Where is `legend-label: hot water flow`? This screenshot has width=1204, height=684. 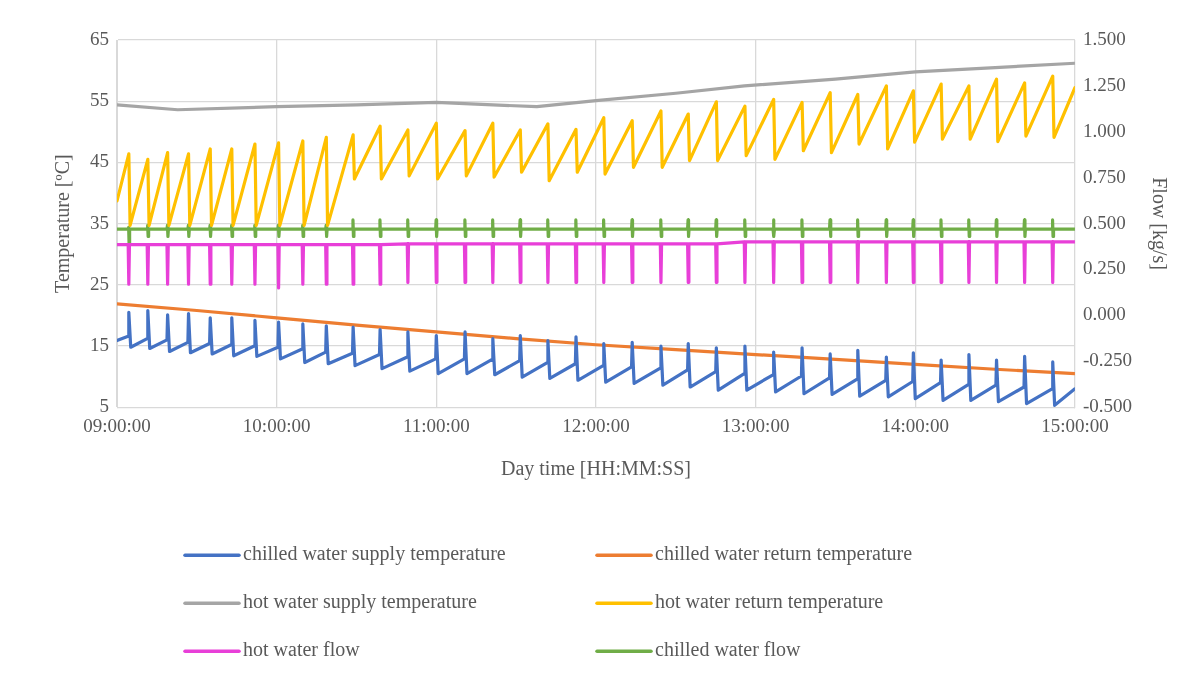 legend-label: hot water flow is located at coordinates (302, 649).